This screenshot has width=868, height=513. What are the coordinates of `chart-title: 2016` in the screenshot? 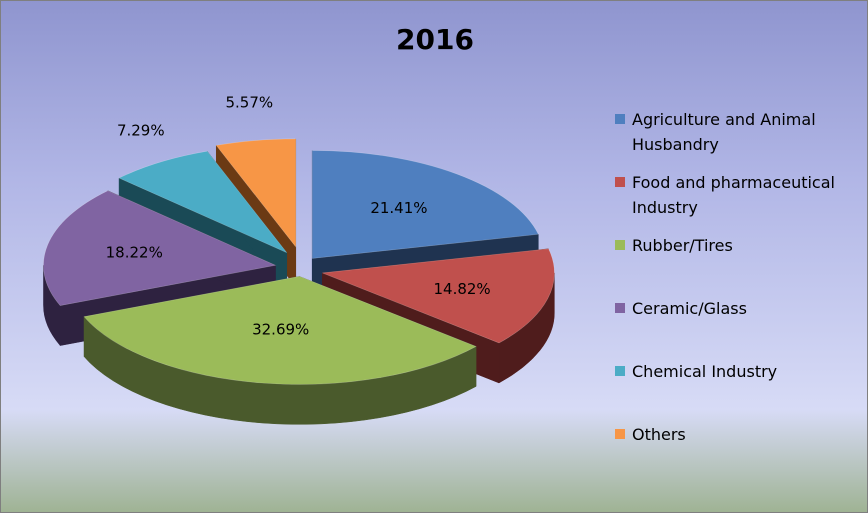 It's located at (435, 39).